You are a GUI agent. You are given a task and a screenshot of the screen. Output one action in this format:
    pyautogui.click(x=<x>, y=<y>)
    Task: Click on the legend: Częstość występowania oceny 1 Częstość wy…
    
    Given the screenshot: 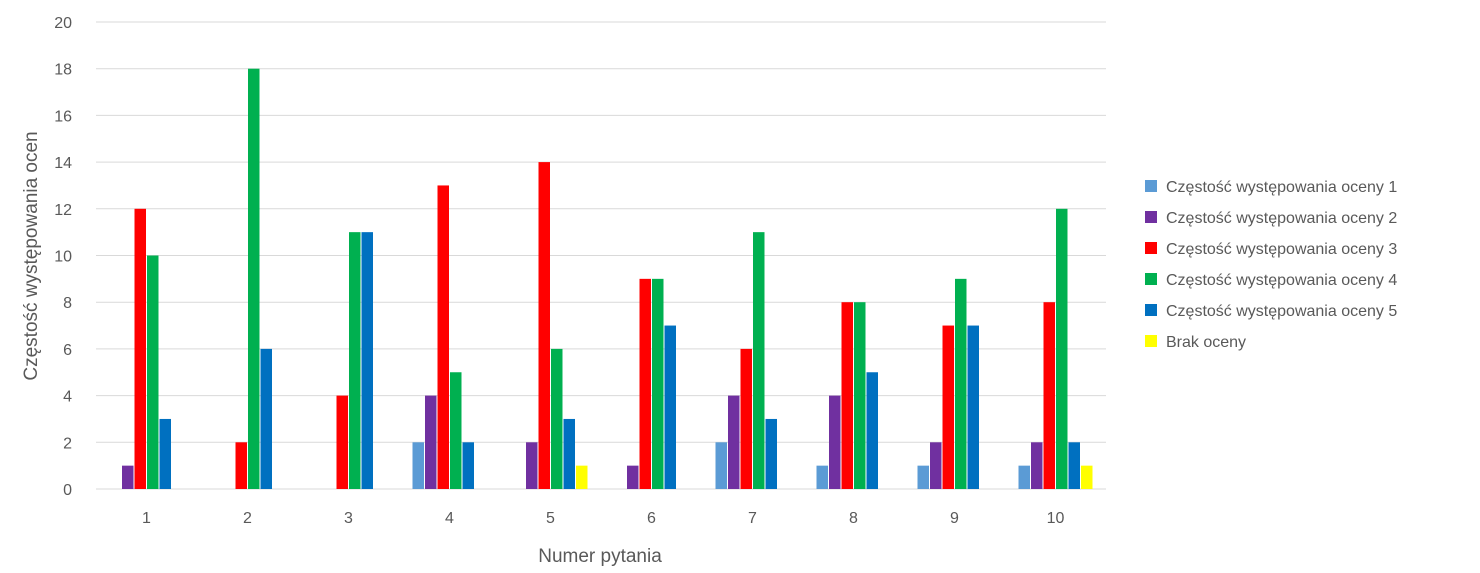 What is the action you would take?
    pyautogui.click(x=1271, y=265)
    